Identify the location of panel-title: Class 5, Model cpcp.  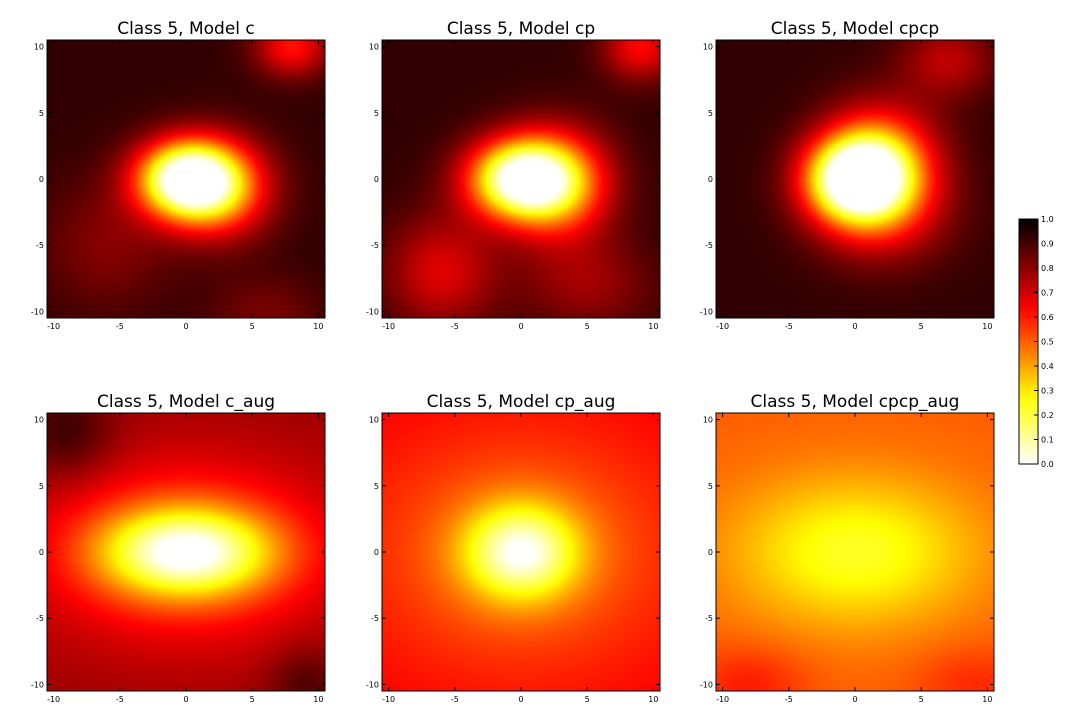
(855, 29).